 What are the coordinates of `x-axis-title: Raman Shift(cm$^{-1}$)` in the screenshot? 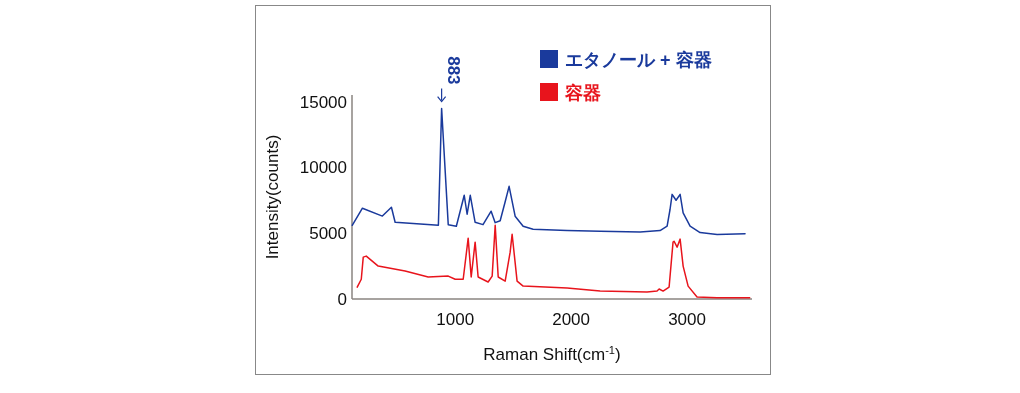 It's located at (552, 354).